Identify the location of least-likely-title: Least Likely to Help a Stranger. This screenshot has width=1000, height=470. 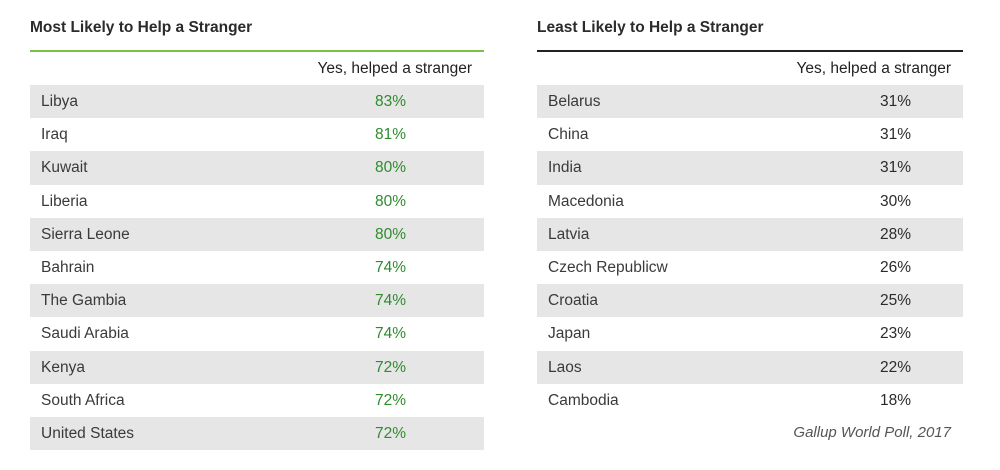
(650, 27).